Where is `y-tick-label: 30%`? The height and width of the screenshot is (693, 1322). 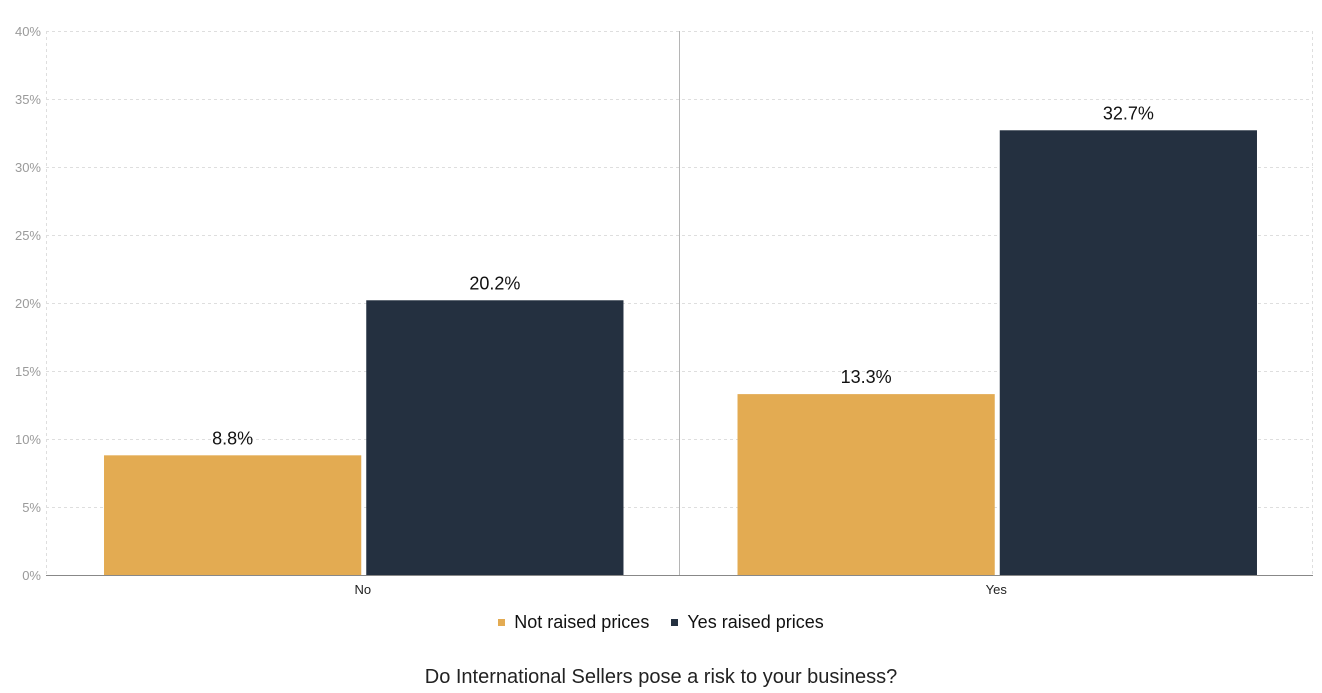 y-tick-label: 30% is located at coordinates (28, 167).